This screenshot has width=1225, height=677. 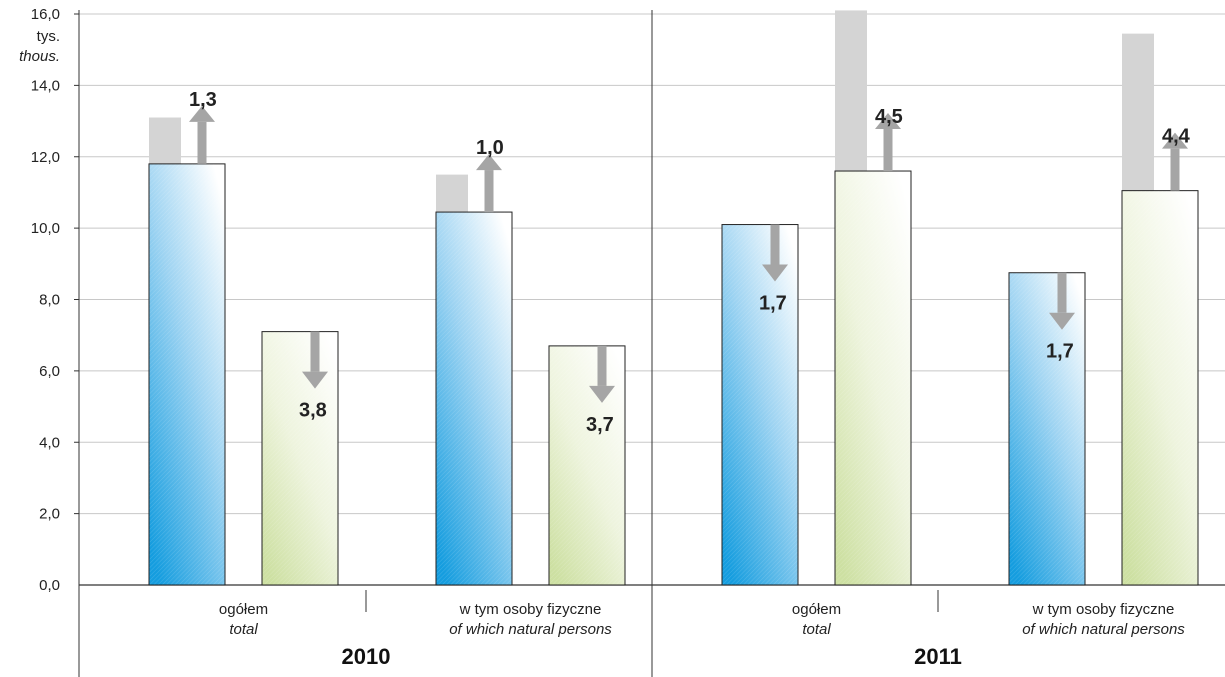 I want to click on year-label: 2010, so click(x=366, y=656).